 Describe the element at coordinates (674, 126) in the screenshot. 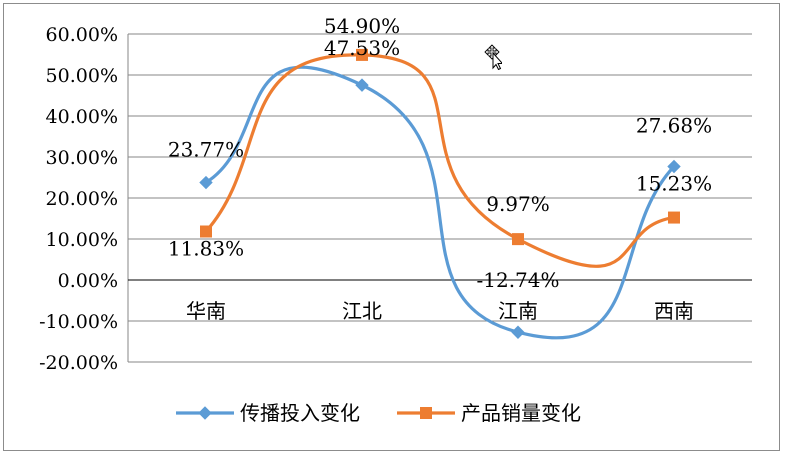

I see `data-label: 27.68%` at that location.